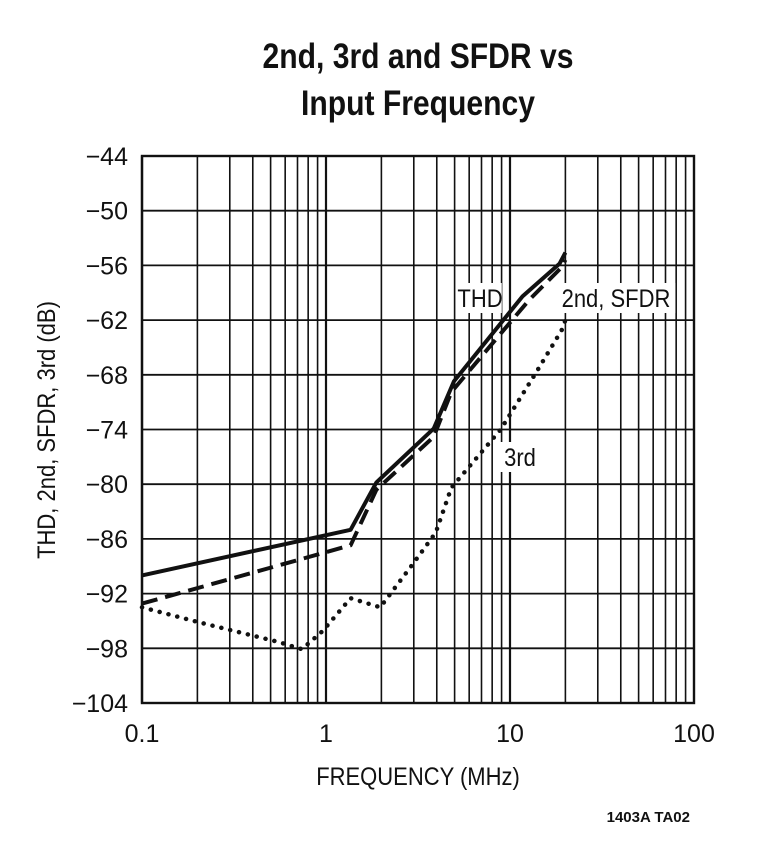 The width and height of the screenshot is (772, 847). I want to click on y-tick-label: −50, so click(107, 212).